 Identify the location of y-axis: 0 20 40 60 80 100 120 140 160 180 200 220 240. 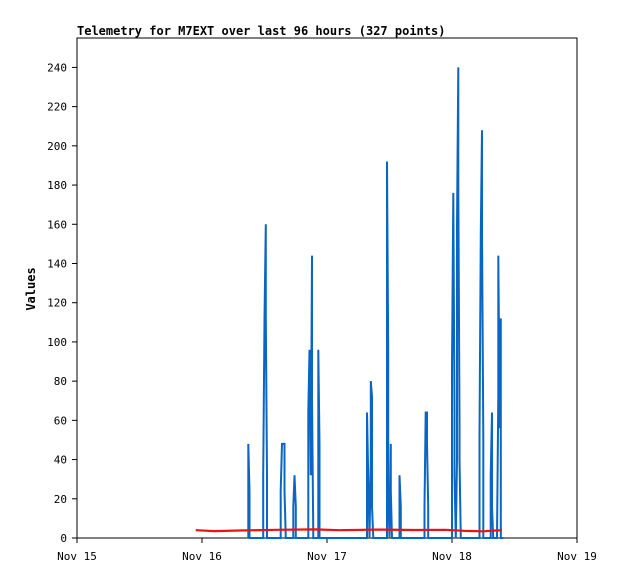
(62, 303).